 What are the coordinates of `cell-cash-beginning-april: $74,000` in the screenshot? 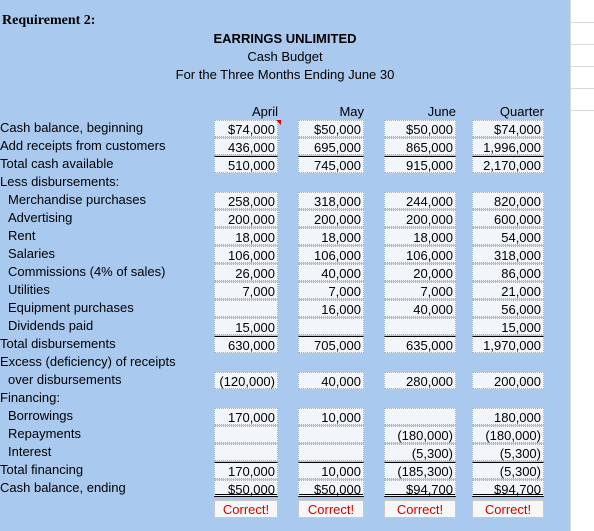 It's located at (246, 128).